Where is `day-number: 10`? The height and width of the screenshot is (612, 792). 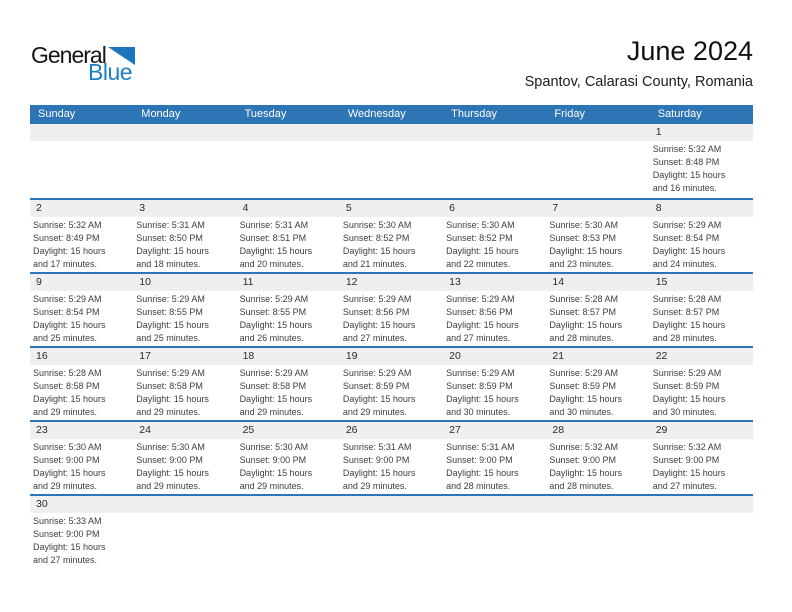
day-number: 10 is located at coordinates (185, 282).